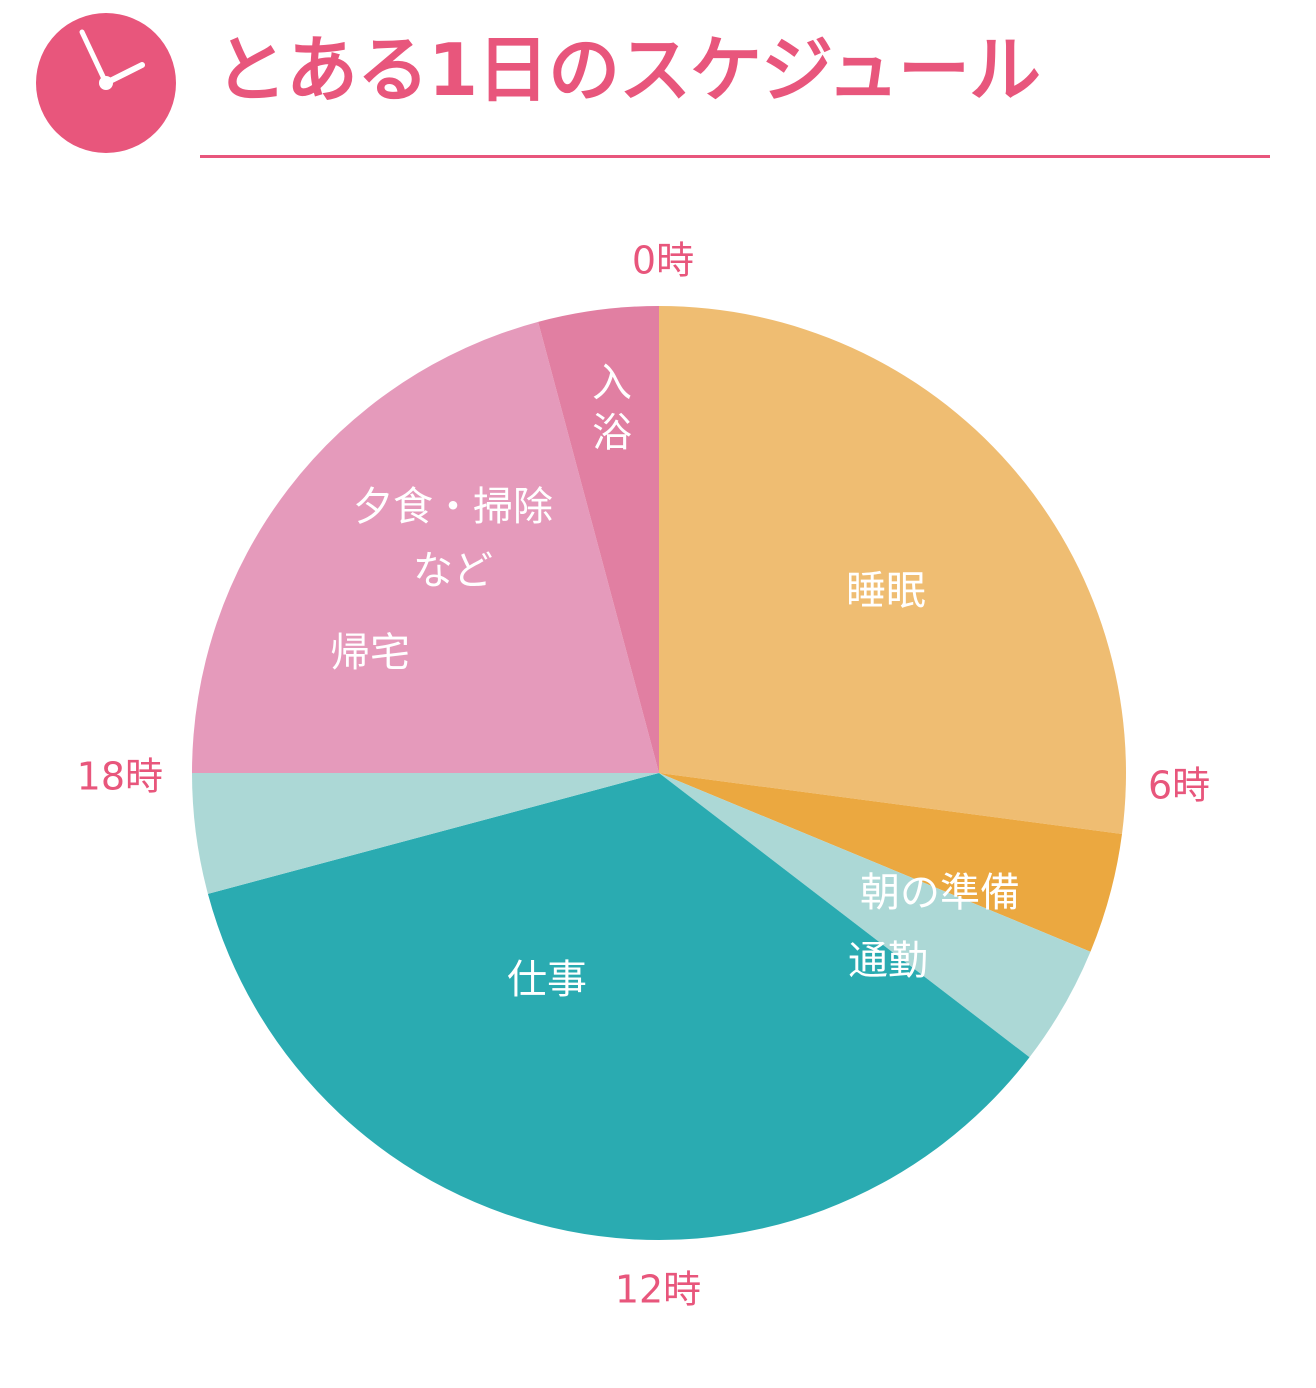 Image resolution: width=1316 pixels, height=1388 pixels. I want to click on page-title: とある1日のスケジュール, so click(628, 70).